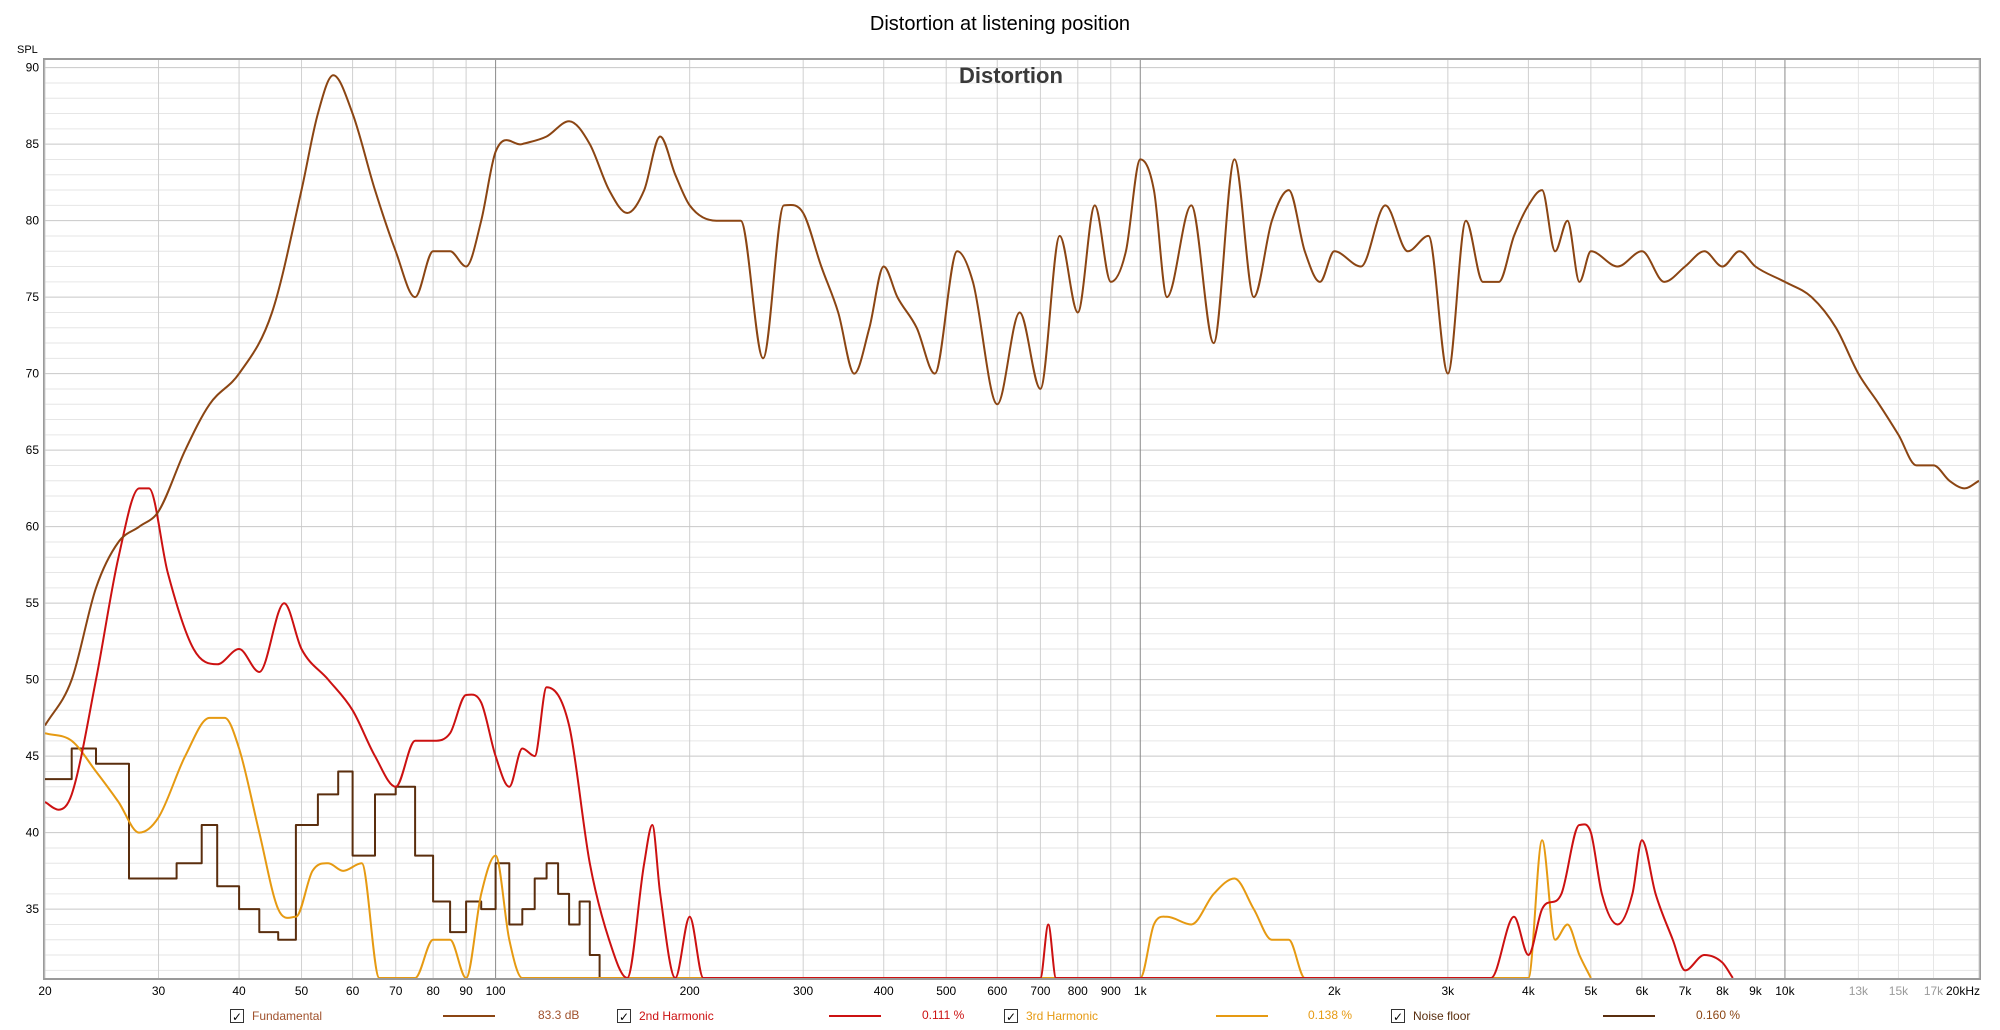  Describe the element at coordinates (1592, 991) in the screenshot. I see `x-tick-label: 5k` at that location.